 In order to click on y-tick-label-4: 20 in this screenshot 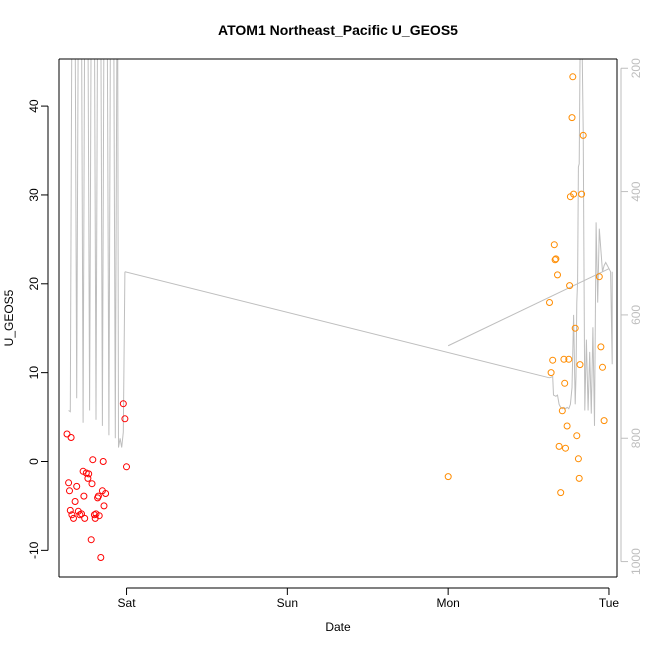, I will do `click(34, 284)`.